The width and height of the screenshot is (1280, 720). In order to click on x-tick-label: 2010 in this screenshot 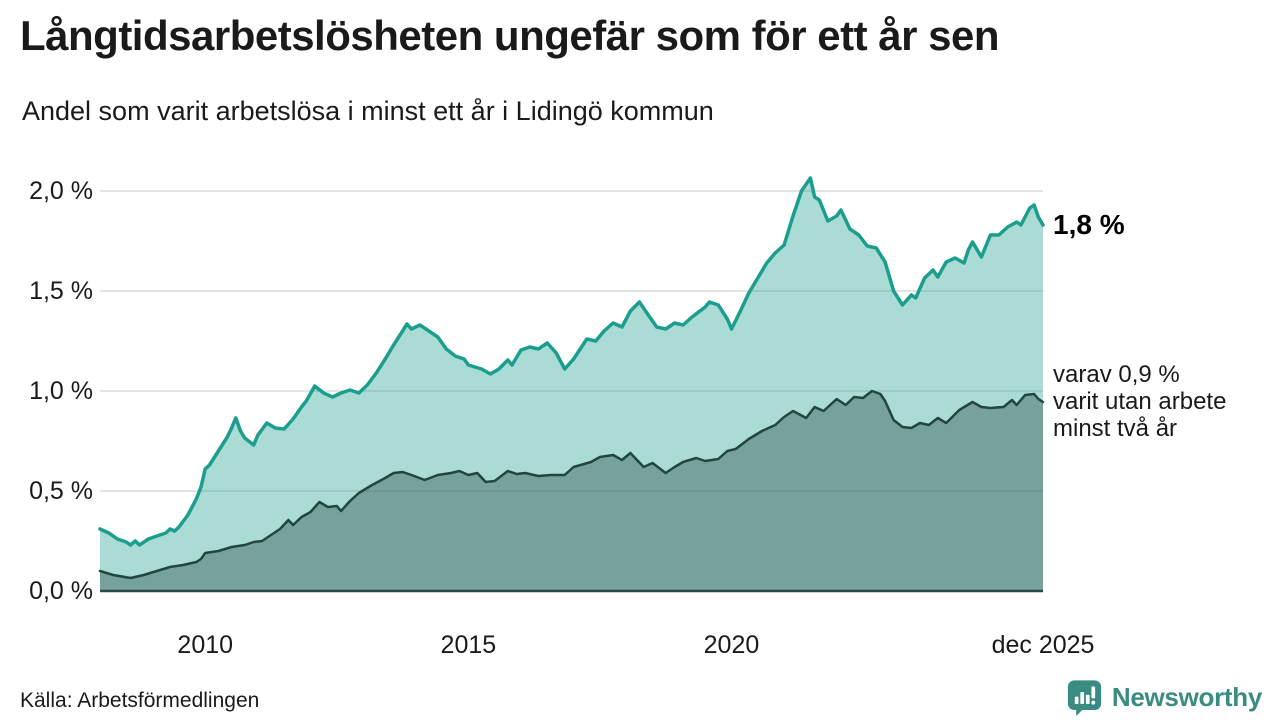, I will do `click(205, 645)`.